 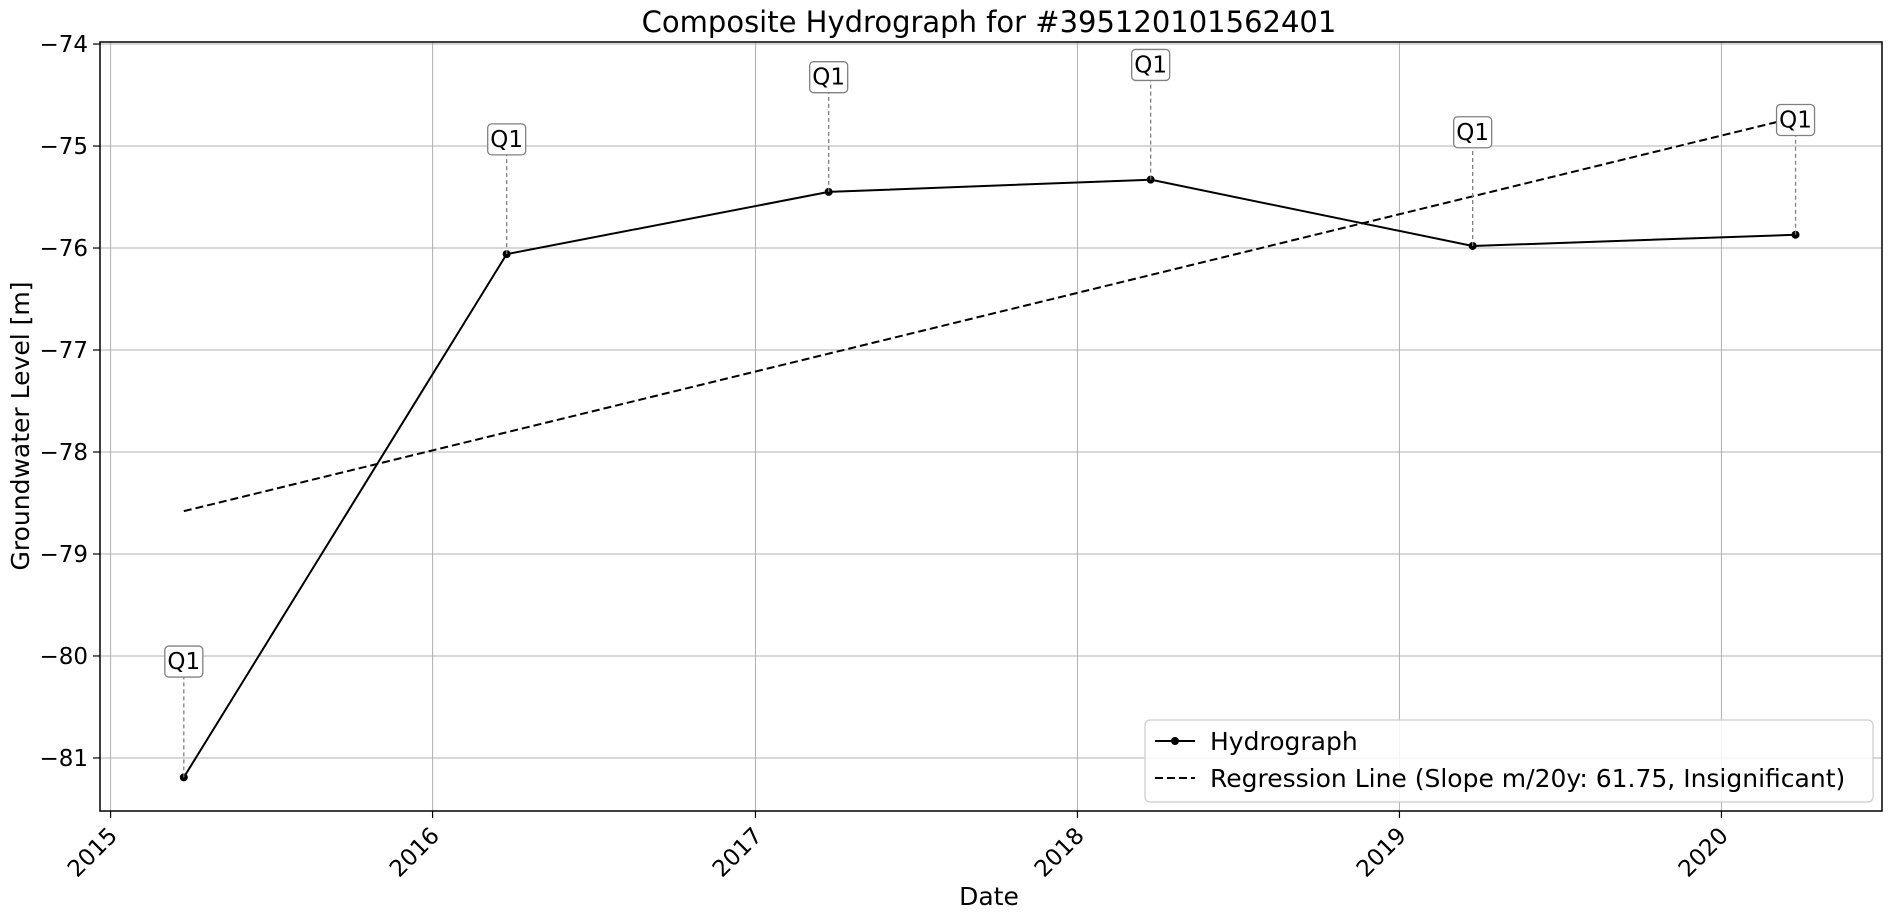 I want to click on x-tick-label: 2020, so click(x=1704, y=853).